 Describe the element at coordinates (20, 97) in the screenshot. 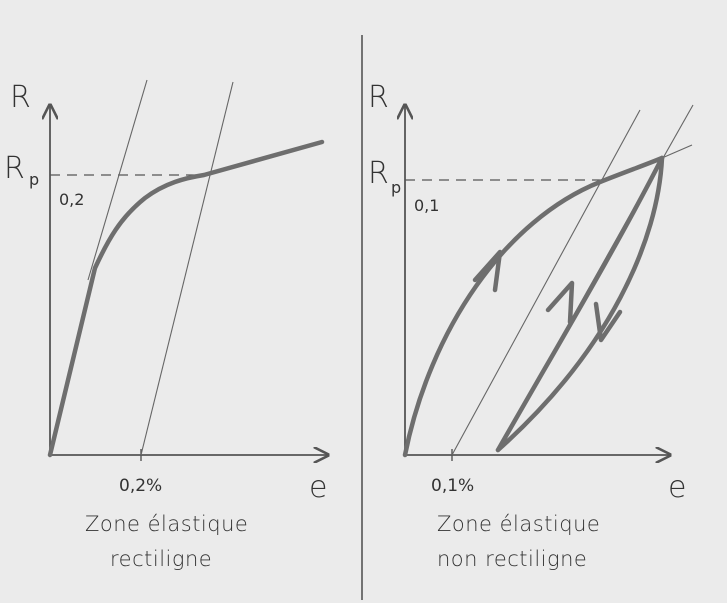

I see `left-y-axis-label: R` at that location.